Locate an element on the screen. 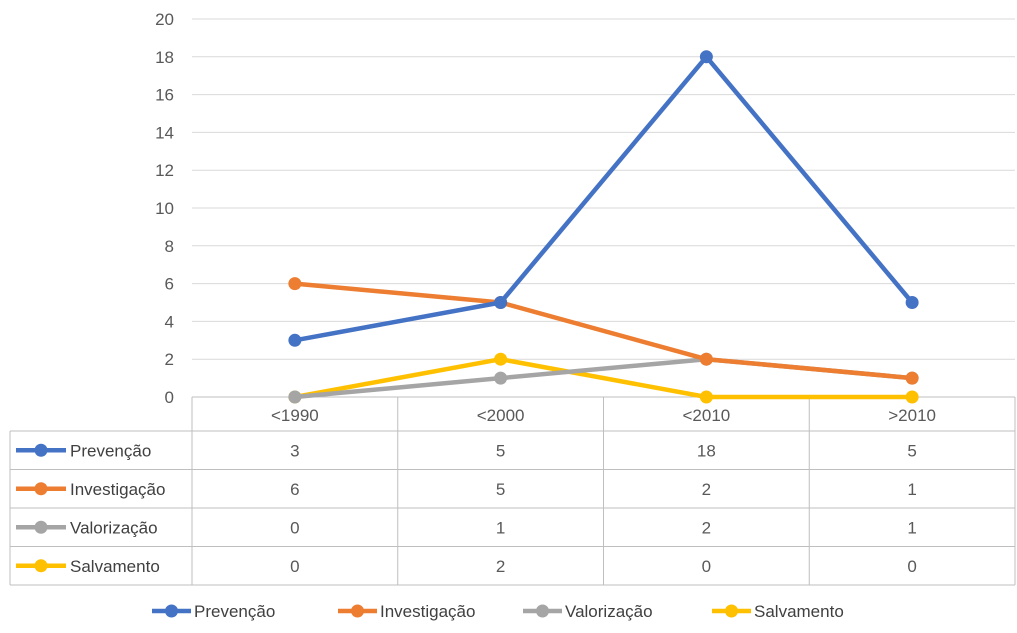 This screenshot has width=1017, height=633. series-Salvamento is located at coordinates (603, 378).